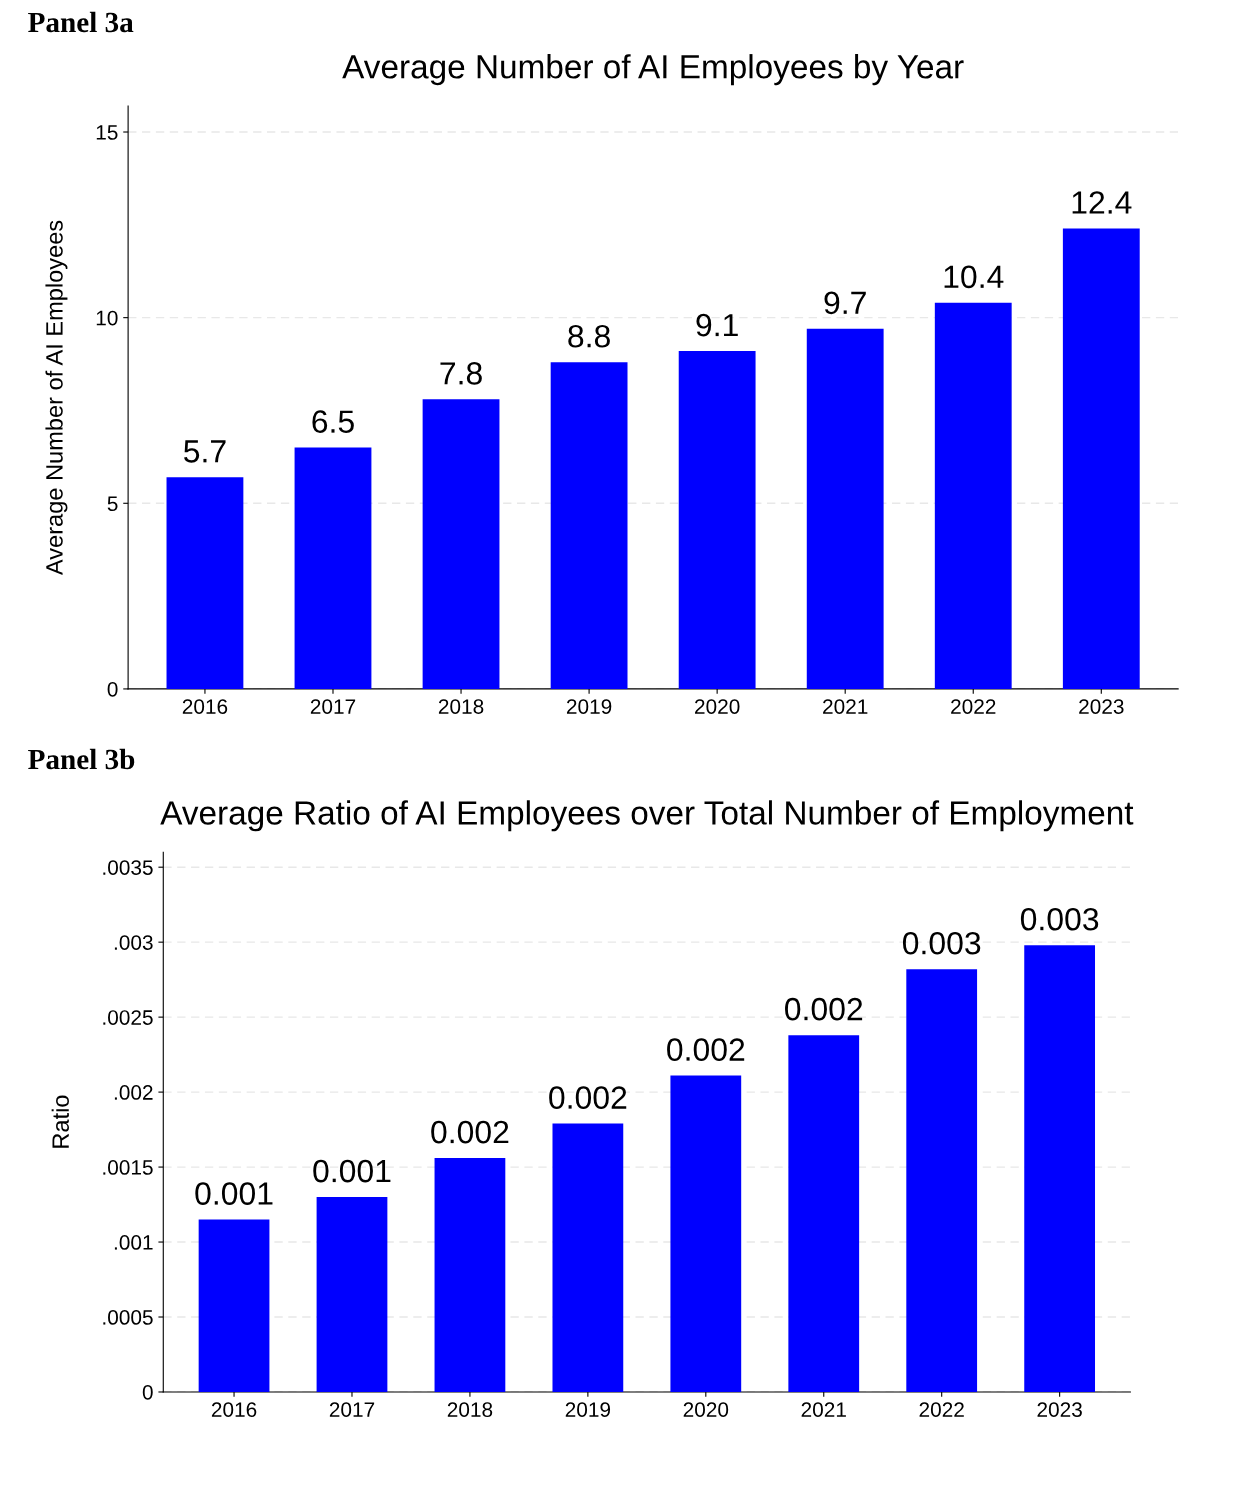 The height and width of the screenshot is (1487, 1256). Describe the element at coordinates (81, 22) in the screenshot. I see `text: Panel 3a` at that location.